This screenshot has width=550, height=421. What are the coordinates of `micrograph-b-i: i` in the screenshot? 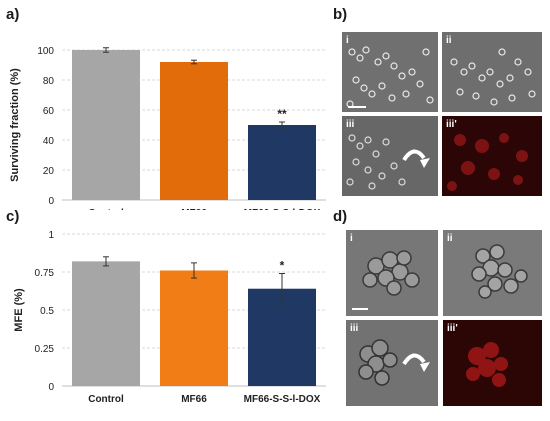 It's located at (390, 72).